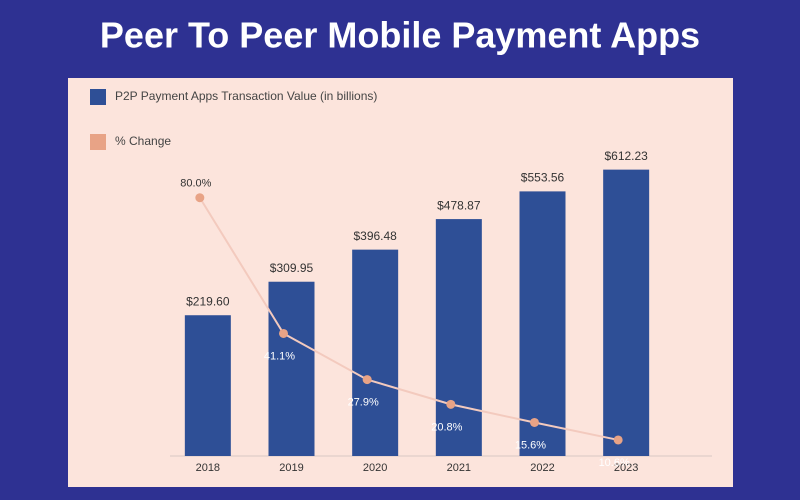 The width and height of the screenshot is (800, 500). I want to click on legend-label: % Change, so click(143, 141).